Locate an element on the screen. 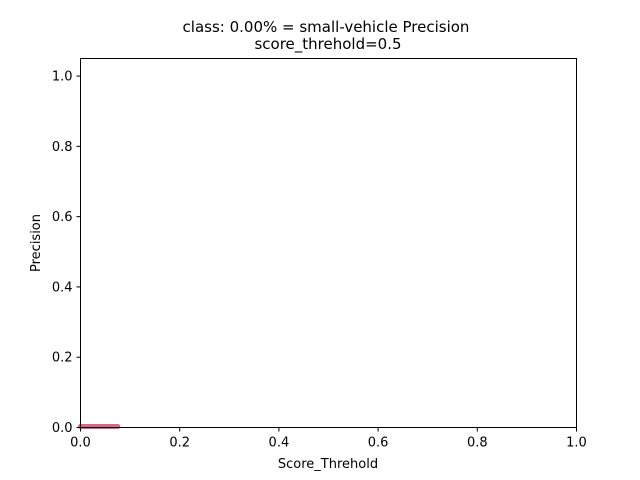 This screenshot has width=640, height=480. y-axis: 0.0 0.2 0.4 0.6 0.8 1.0 is located at coordinates (66, 253).